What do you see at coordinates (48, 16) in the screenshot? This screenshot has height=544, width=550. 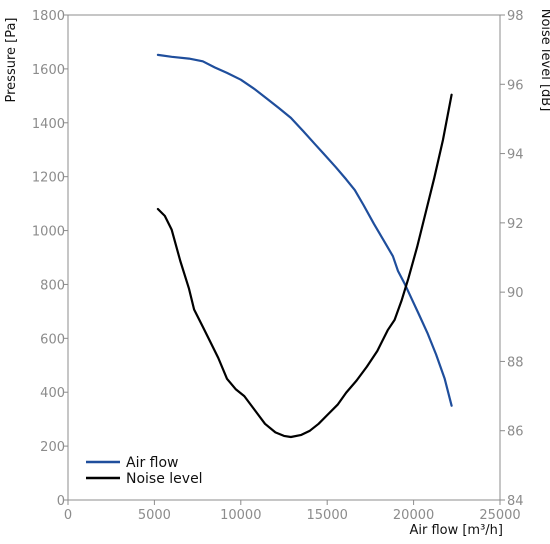 I see `y-tick-label: 1800` at bounding box center [48, 16].